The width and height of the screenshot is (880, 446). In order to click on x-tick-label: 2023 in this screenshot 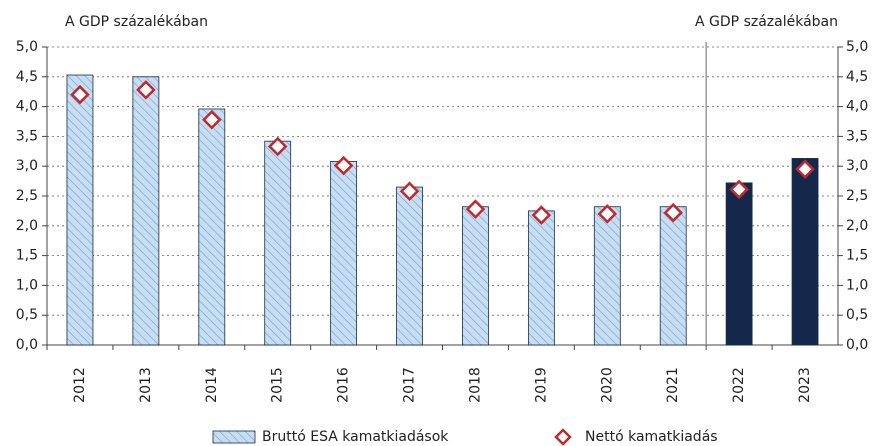, I will do `click(805, 385)`.